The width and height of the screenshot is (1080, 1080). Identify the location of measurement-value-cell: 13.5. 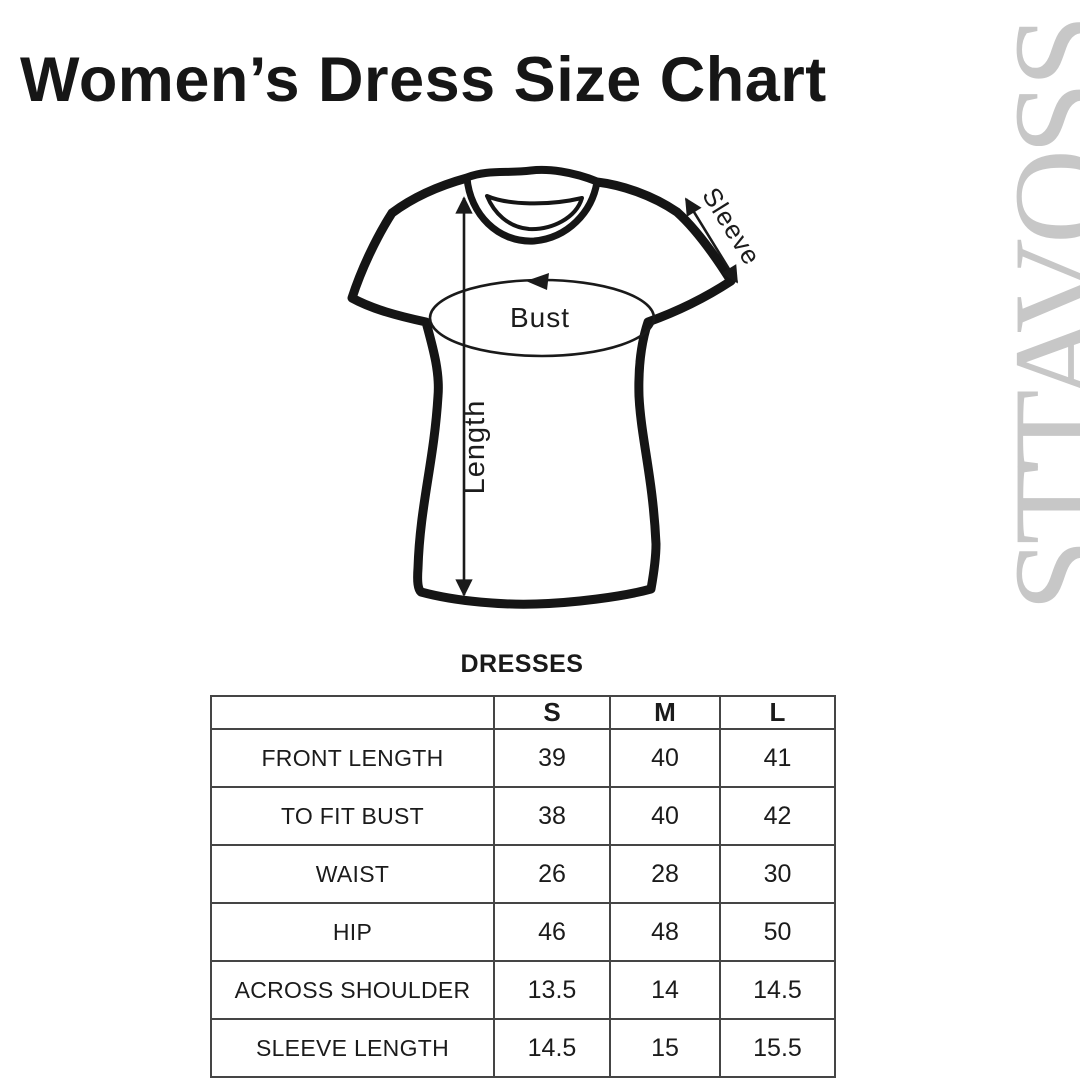
(552, 990).